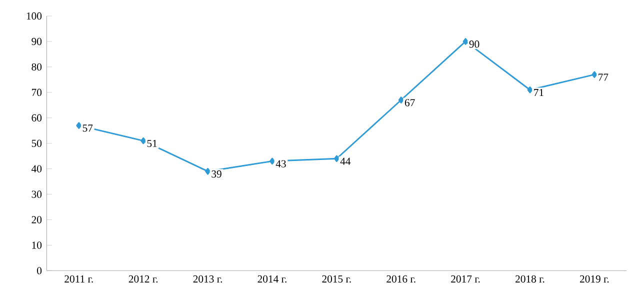 Image resolution: width=634 pixels, height=304 pixels. What do you see at coordinates (37, 245) in the screenshot?
I see `y-tick-label: 10` at bounding box center [37, 245].